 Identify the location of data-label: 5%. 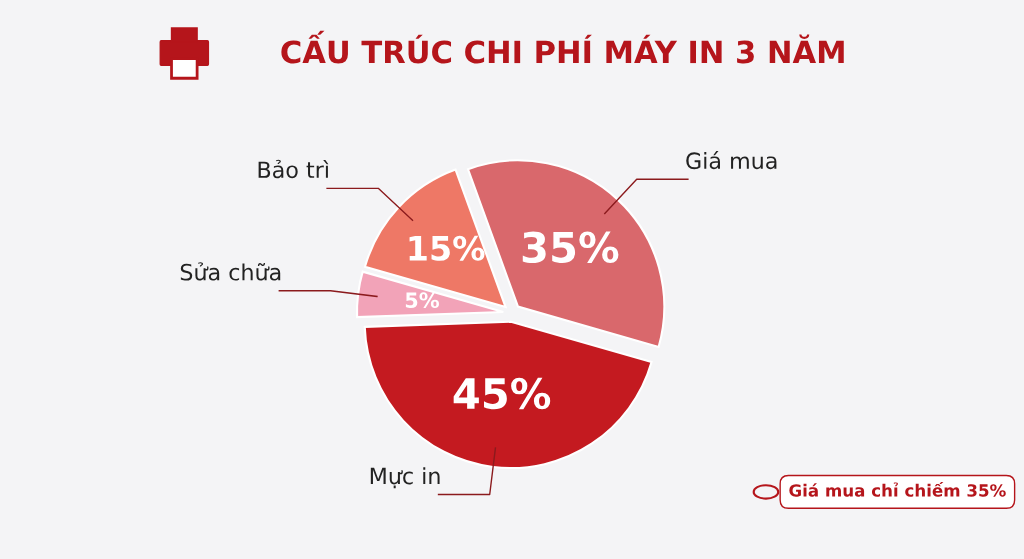
(422, 300).